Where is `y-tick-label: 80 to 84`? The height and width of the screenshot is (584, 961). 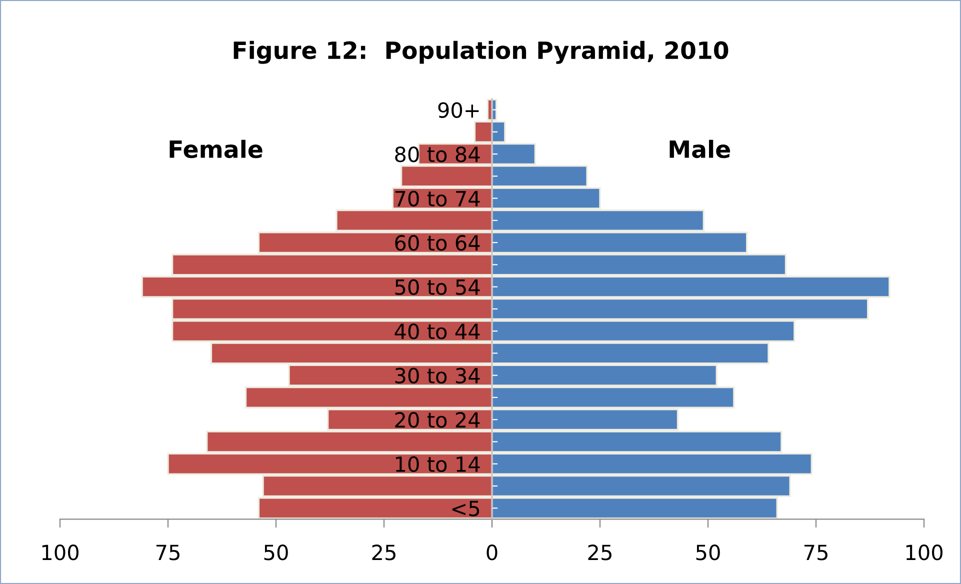 y-tick-label: 80 to 84 is located at coordinates (437, 154).